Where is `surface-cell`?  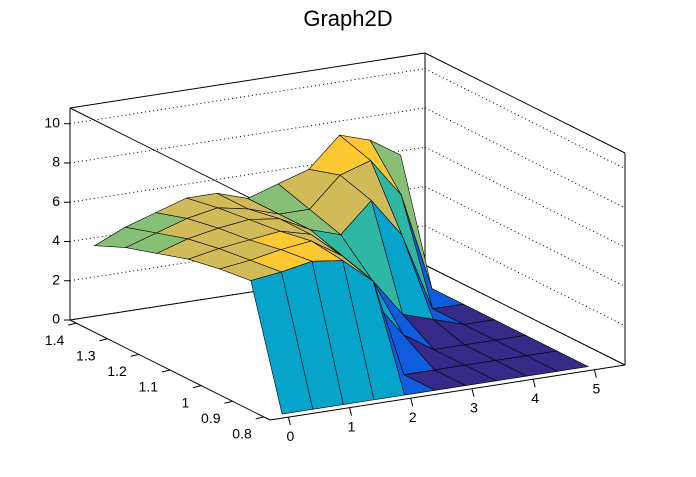
surface-cell is located at coordinates (282, 343).